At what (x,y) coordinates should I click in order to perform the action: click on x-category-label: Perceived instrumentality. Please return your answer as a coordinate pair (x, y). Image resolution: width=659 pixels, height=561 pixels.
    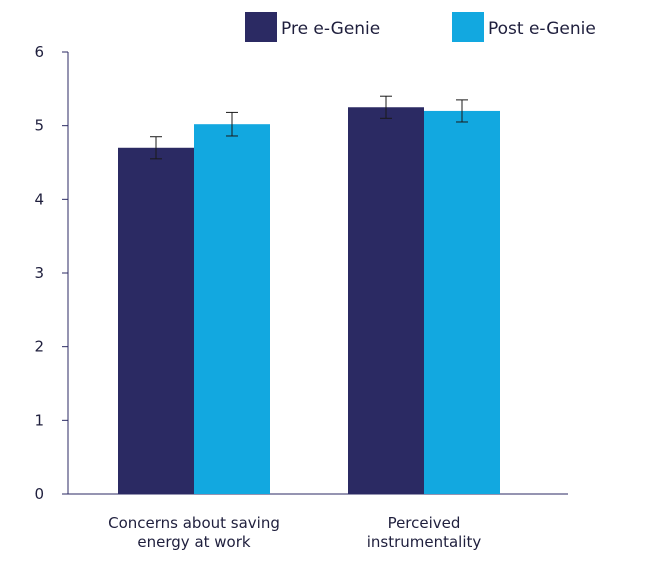
    Looking at the image, I should click on (424, 532).